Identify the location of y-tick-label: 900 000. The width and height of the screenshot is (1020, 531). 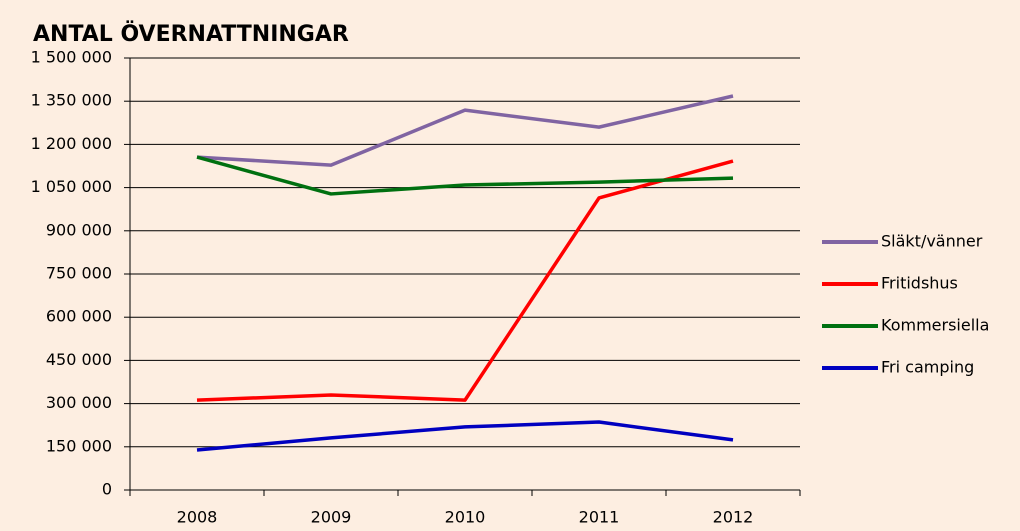
(79, 229).